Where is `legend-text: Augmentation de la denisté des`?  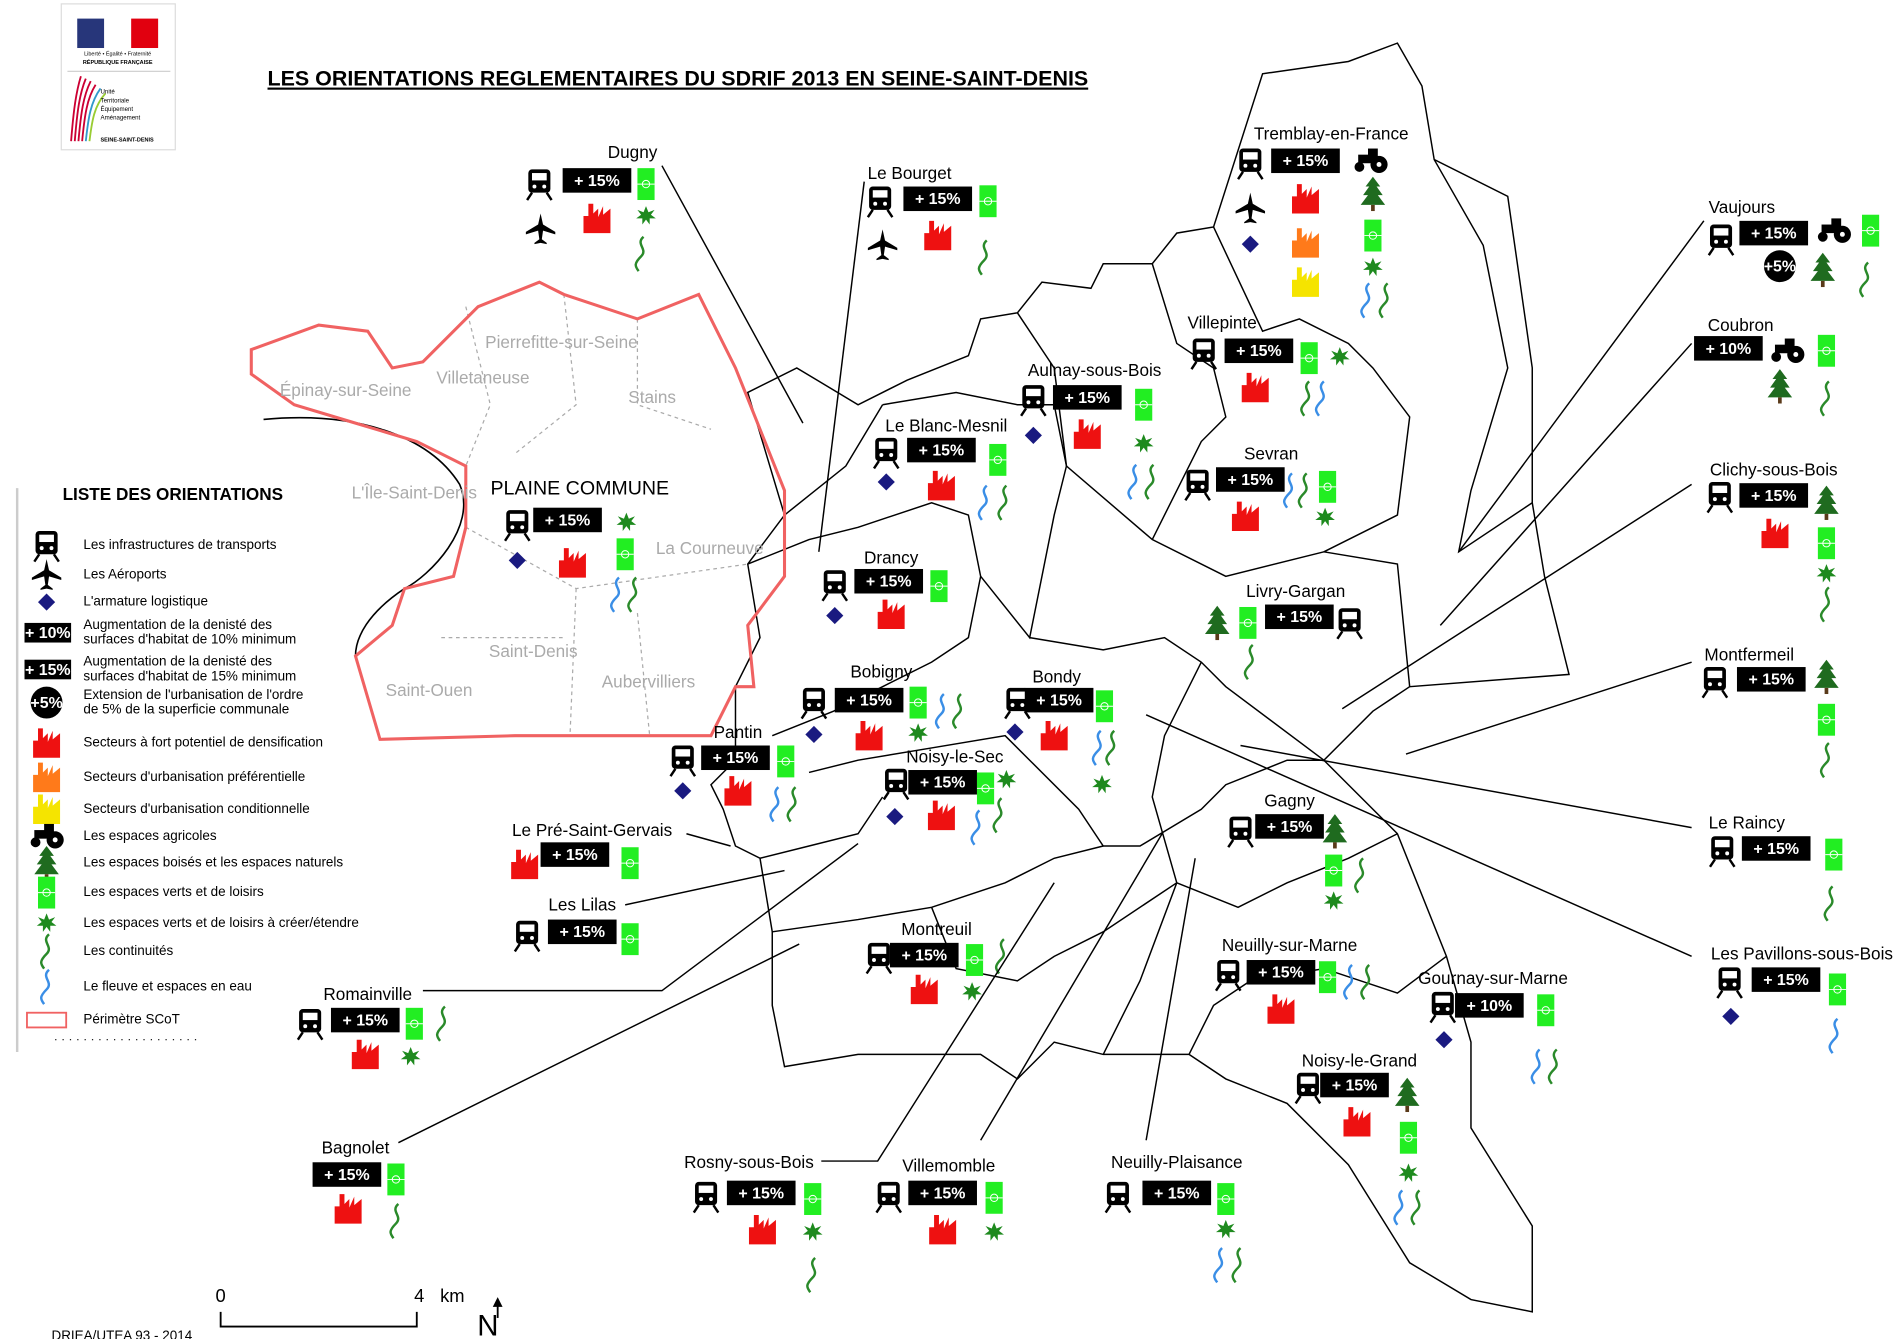
legend-text: Augmentation de la denisté des is located at coordinates (177, 661).